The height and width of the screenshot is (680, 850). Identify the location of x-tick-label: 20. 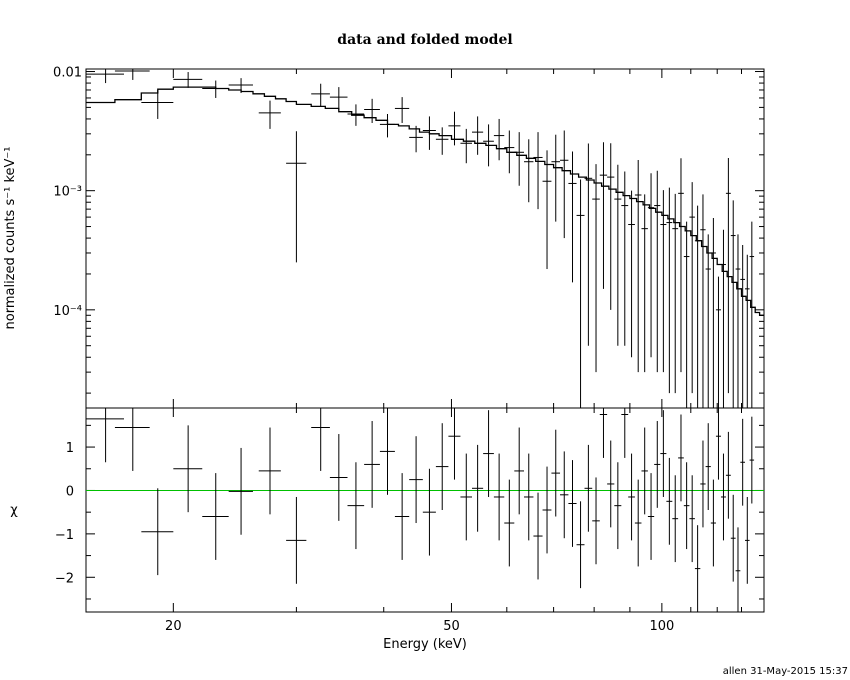
(173, 626).